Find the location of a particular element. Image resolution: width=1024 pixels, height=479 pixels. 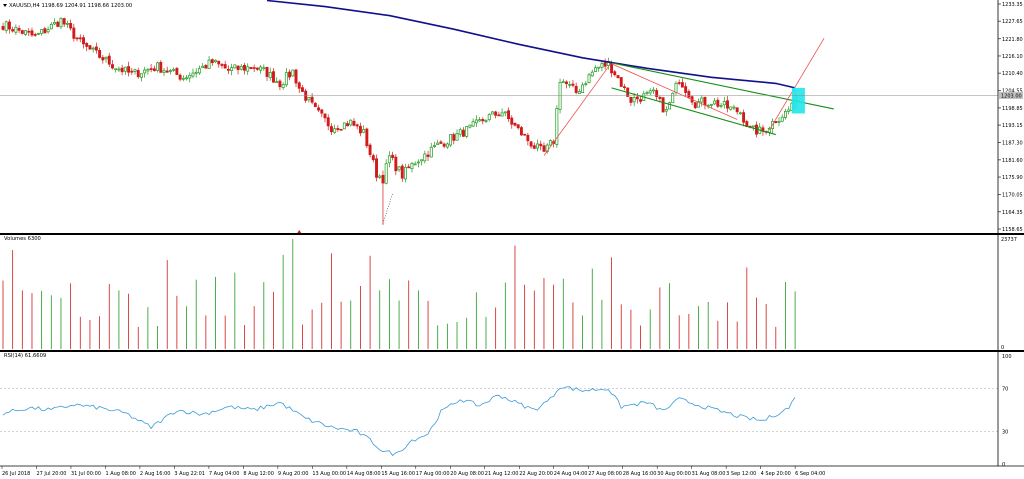

chevron-down-icon is located at coordinates (5, 5).